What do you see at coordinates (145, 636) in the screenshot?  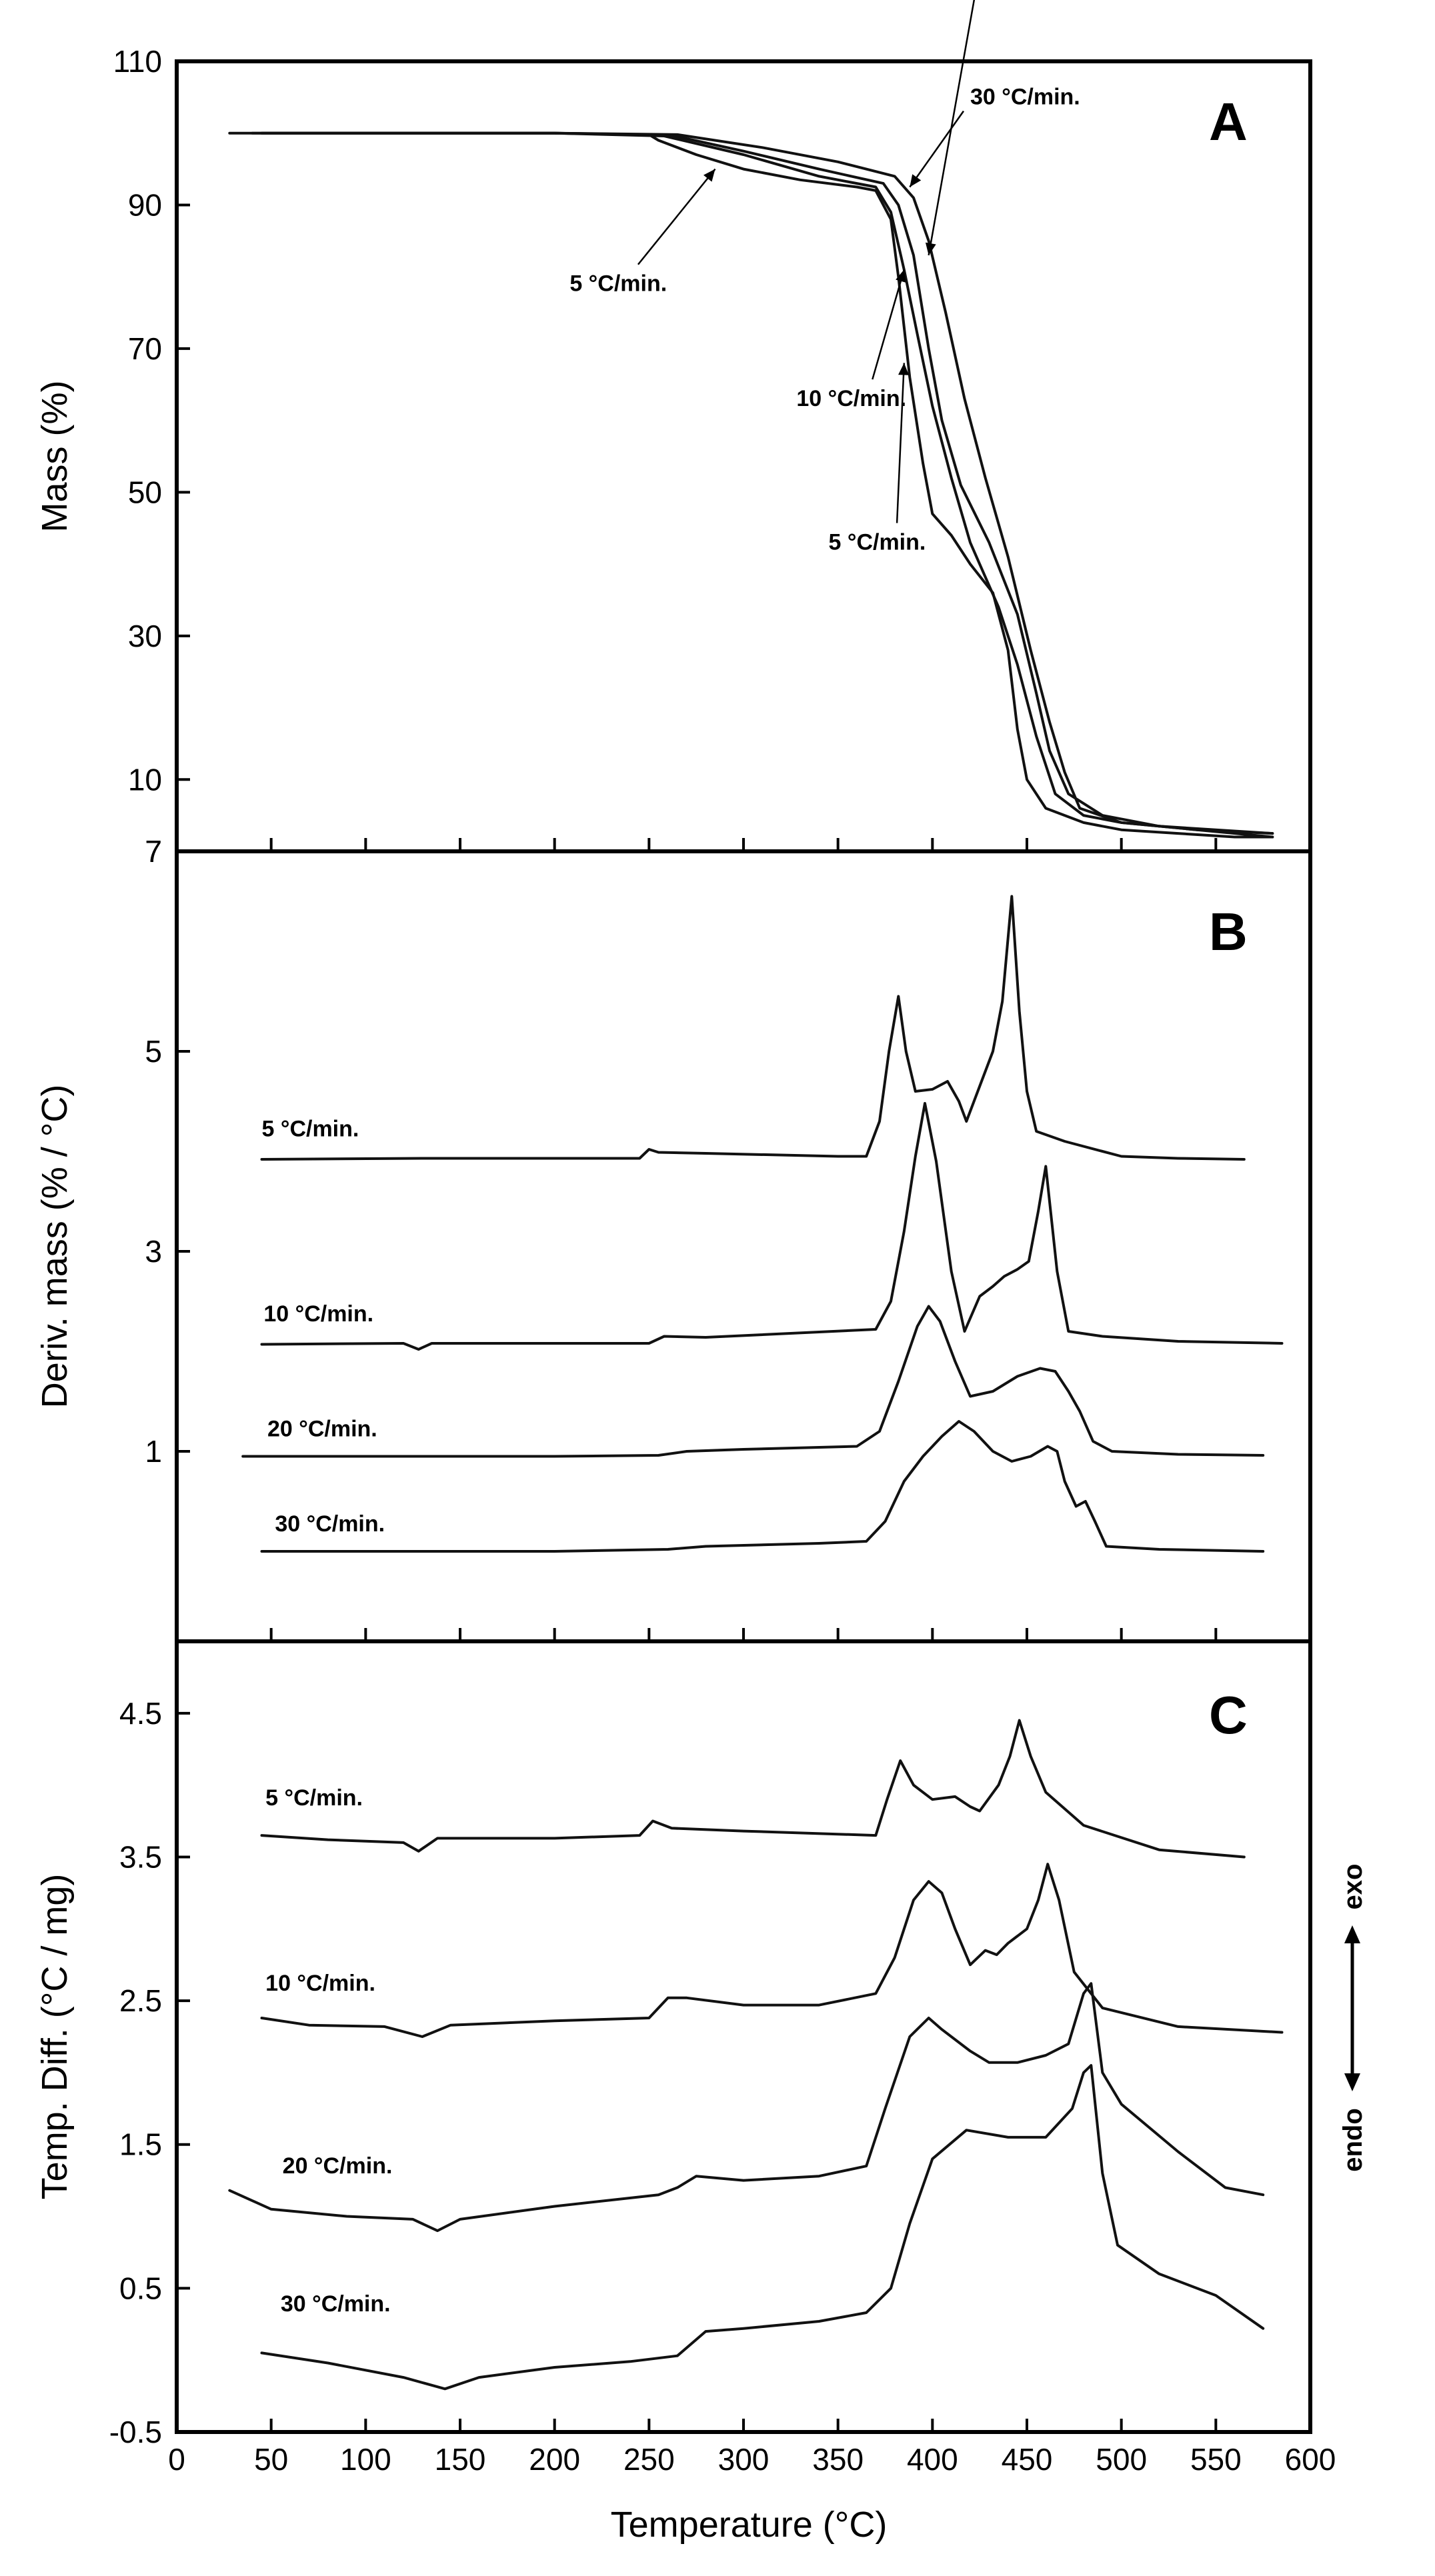 I see `y-tick-label: 30` at bounding box center [145, 636].